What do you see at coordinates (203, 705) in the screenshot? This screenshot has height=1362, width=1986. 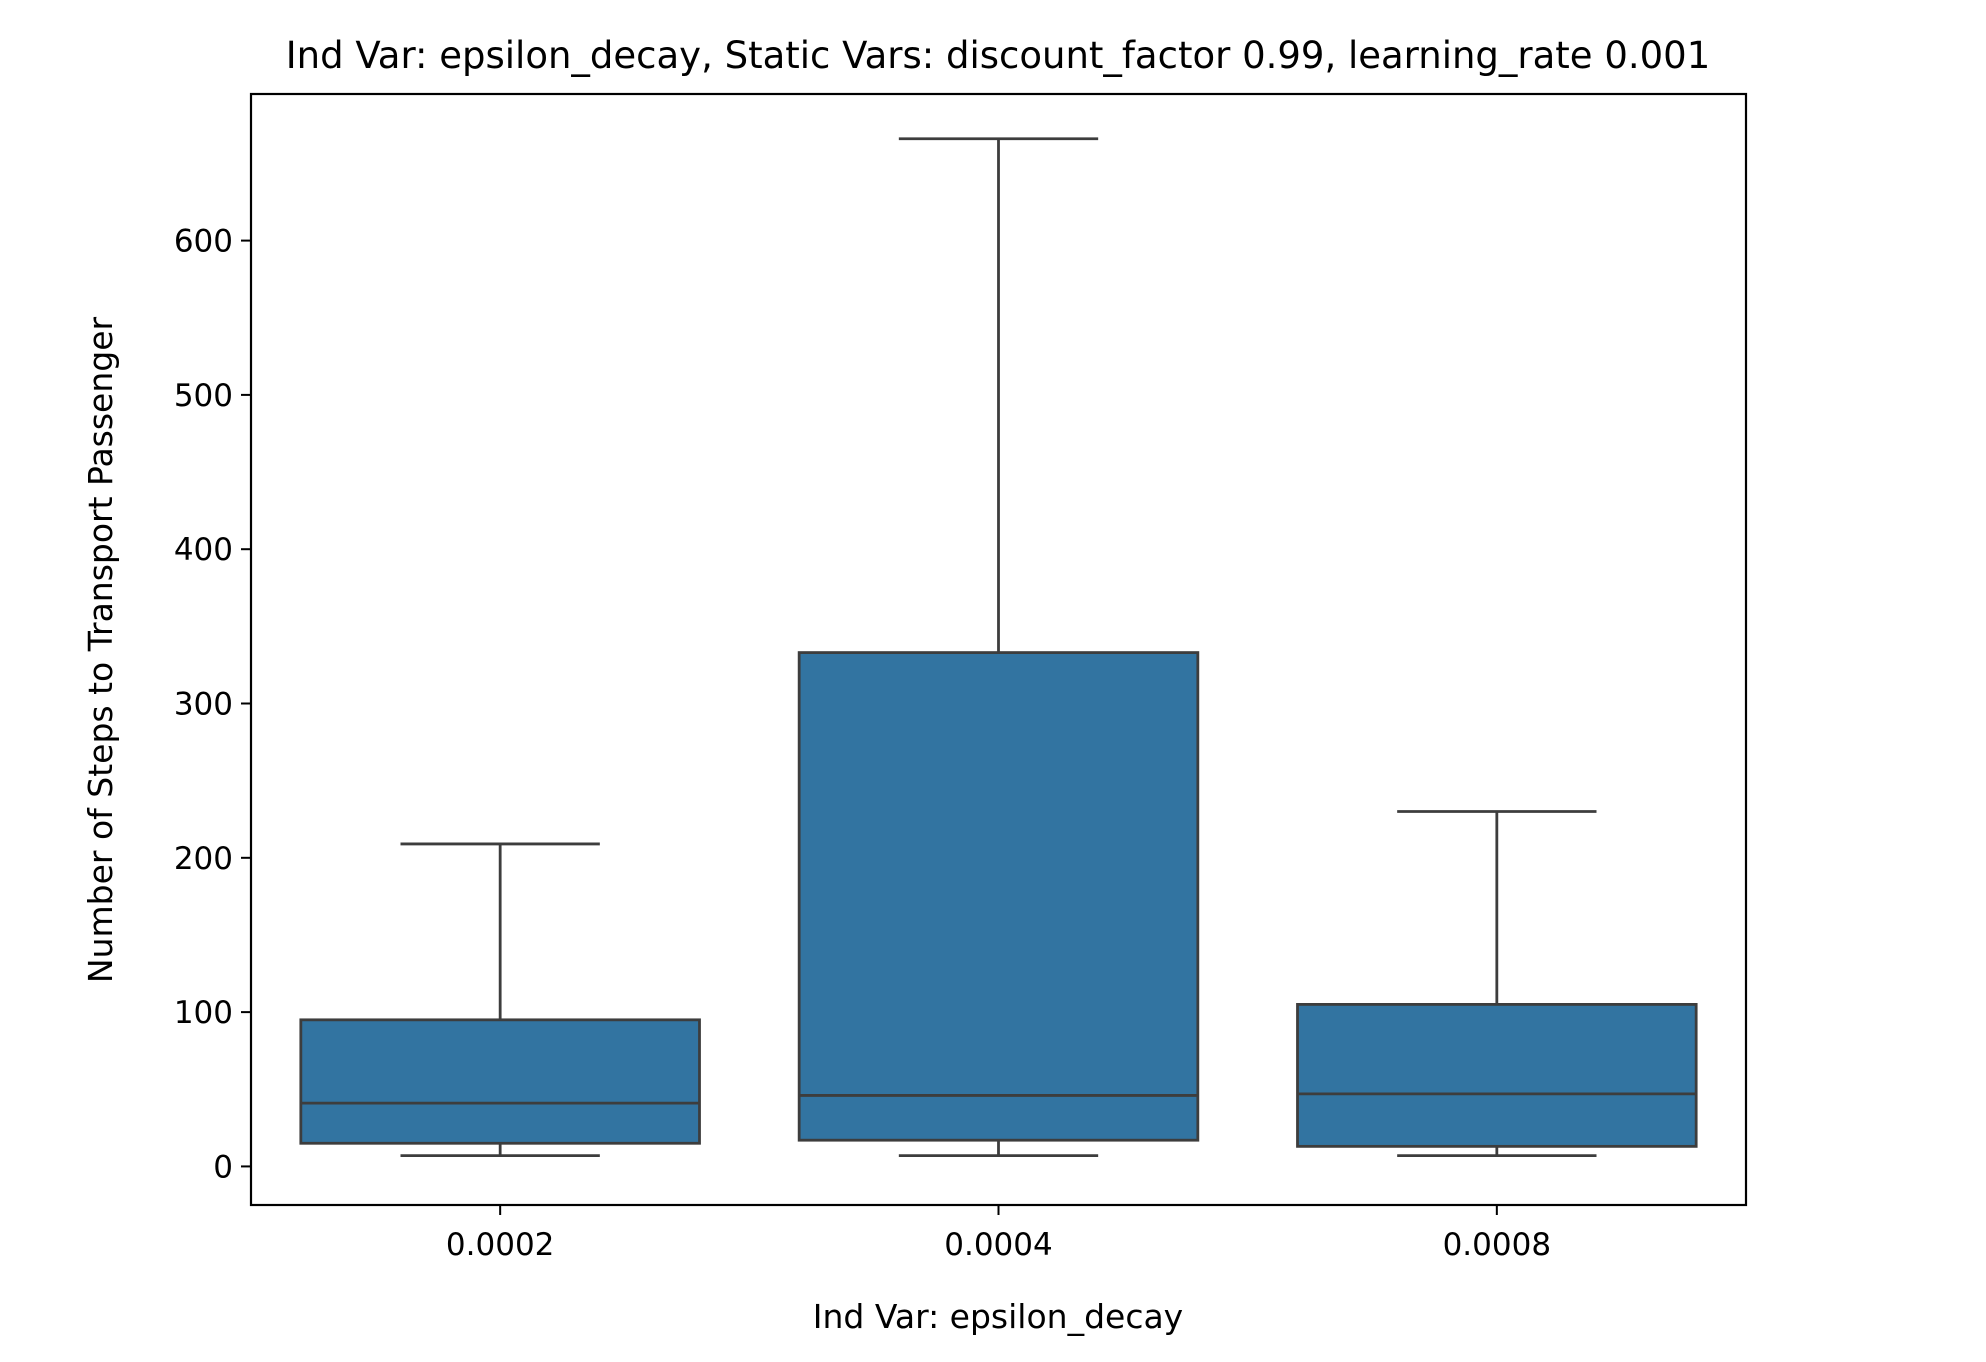 I see `y-tick-label: 300` at bounding box center [203, 705].